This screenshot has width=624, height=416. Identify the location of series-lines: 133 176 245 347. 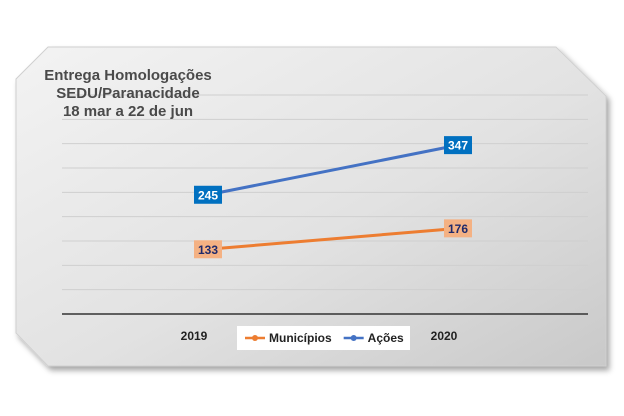
(333, 197).